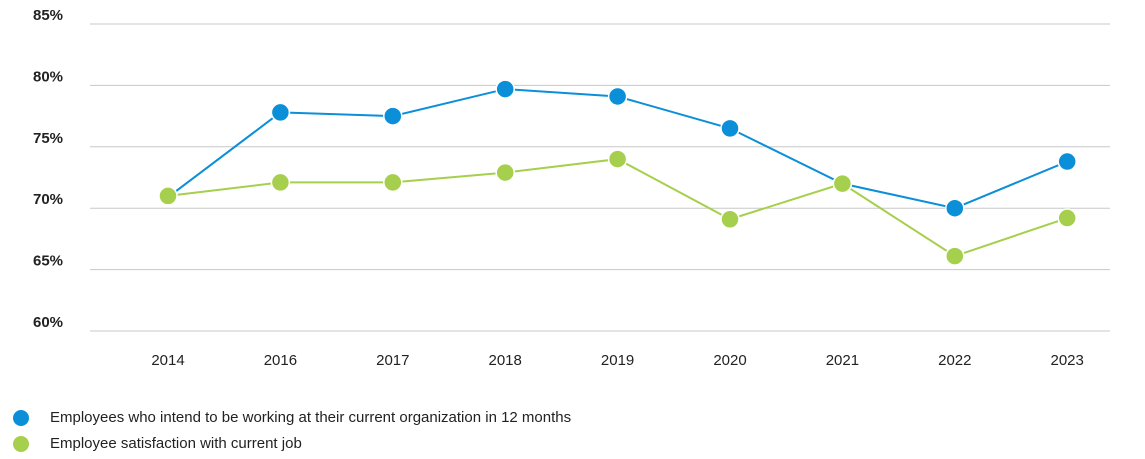 Image resolution: width=1145 pixels, height=459 pixels. What do you see at coordinates (842, 360) in the screenshot?
I see `x-tick-label: 2021` at bounding box center [842, 360].